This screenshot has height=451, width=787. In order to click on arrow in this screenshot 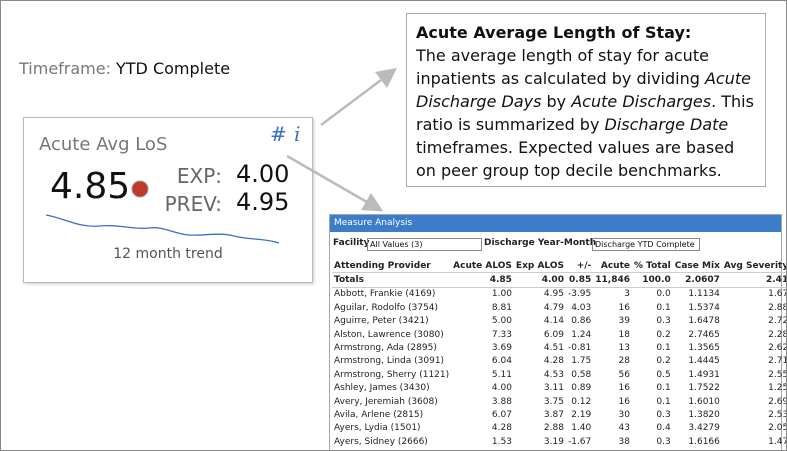, I will do `click(358, 97)`.